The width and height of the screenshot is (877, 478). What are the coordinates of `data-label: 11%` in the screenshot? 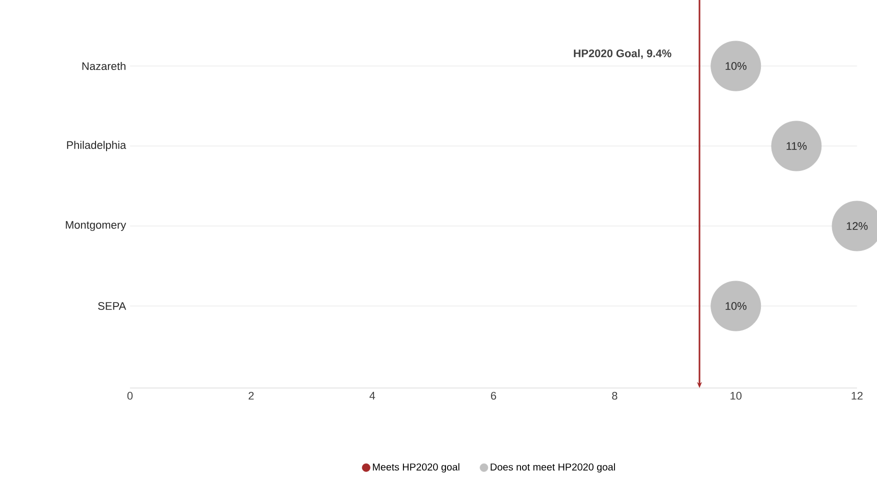 It's located at (796, 146).